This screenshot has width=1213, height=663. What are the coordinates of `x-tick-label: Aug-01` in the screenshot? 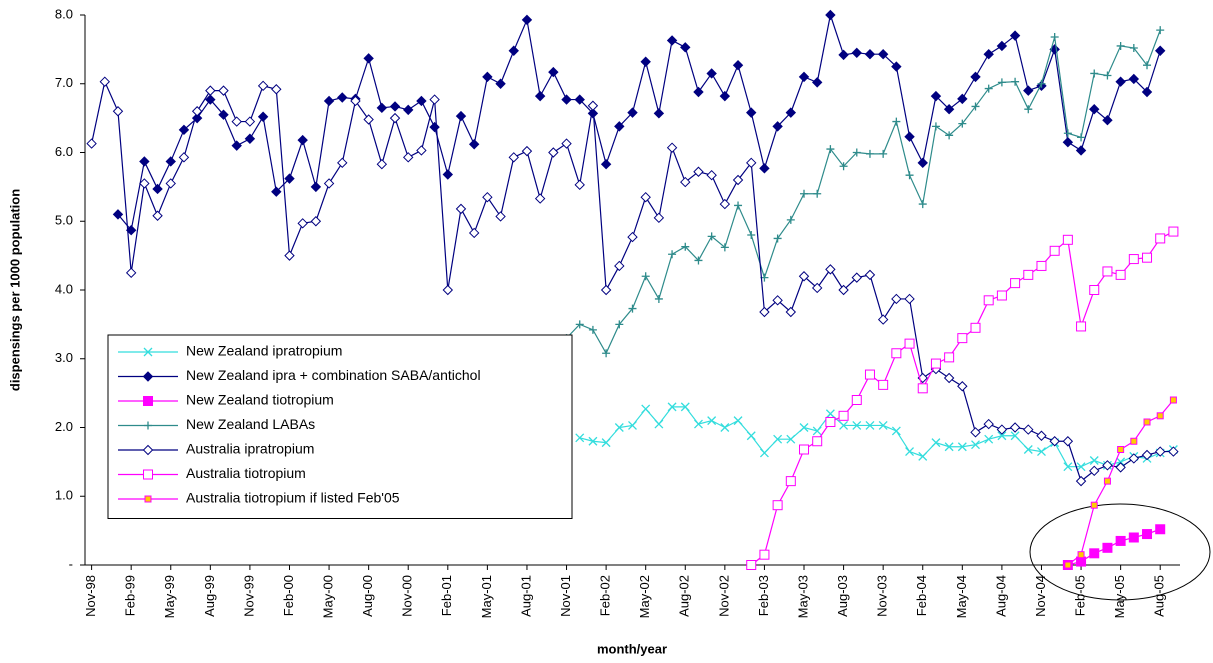 It's located at (525, 596).